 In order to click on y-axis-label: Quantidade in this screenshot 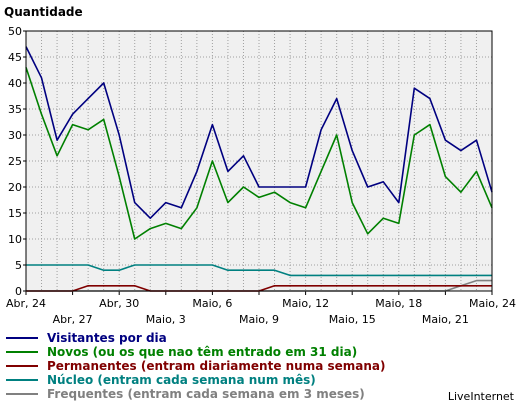, I will do `click(43, 12)`.